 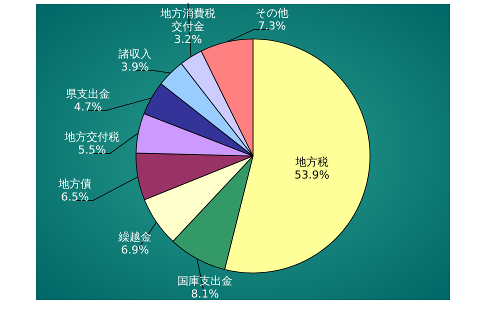 I want to click on slice-label: 地方消費税交付金, so click(x=188, y=20).